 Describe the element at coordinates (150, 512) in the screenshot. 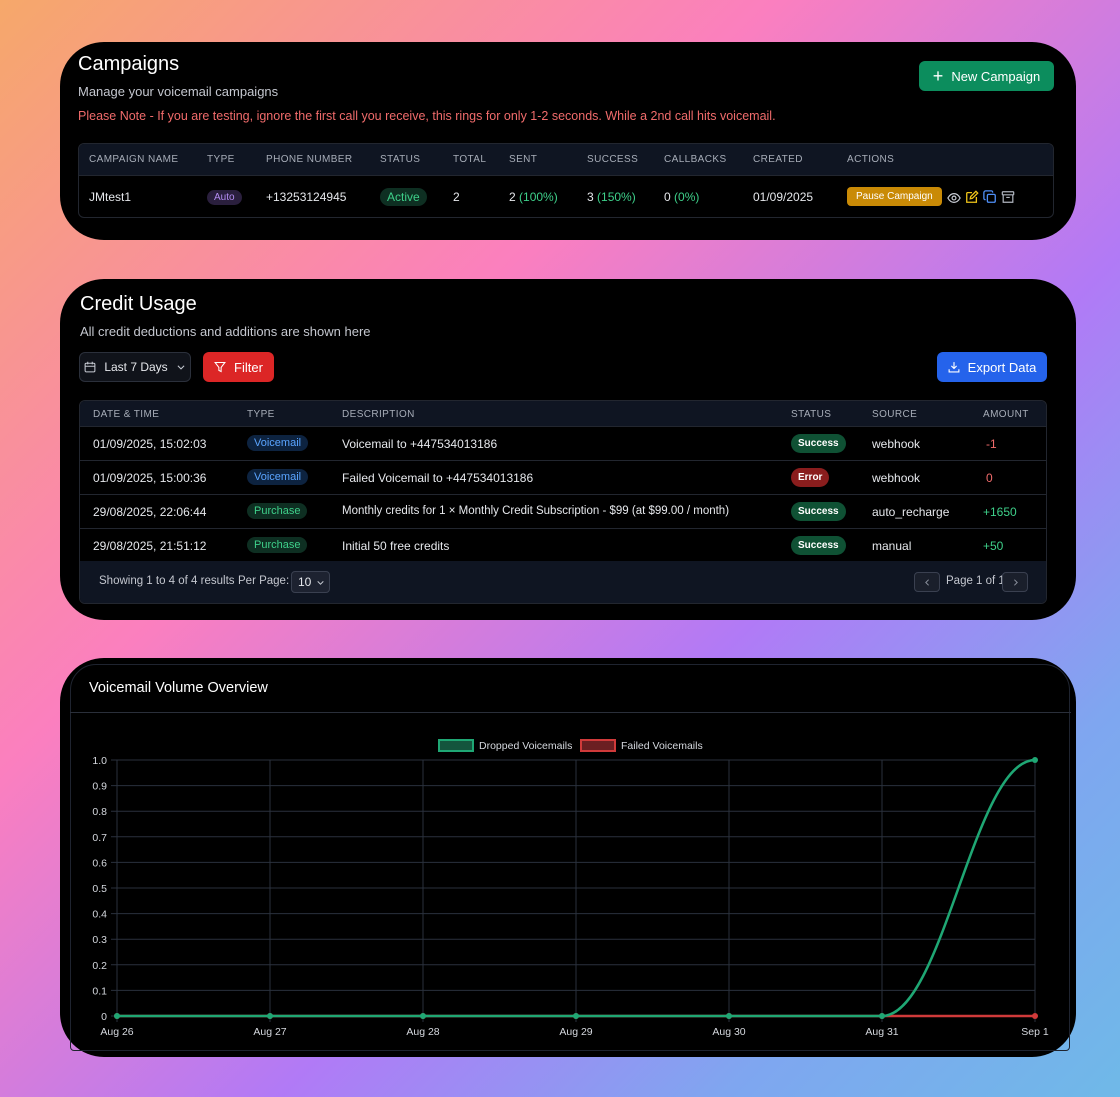

I see `row-datetime: 29/08/2025, 22:06:44` at that location.